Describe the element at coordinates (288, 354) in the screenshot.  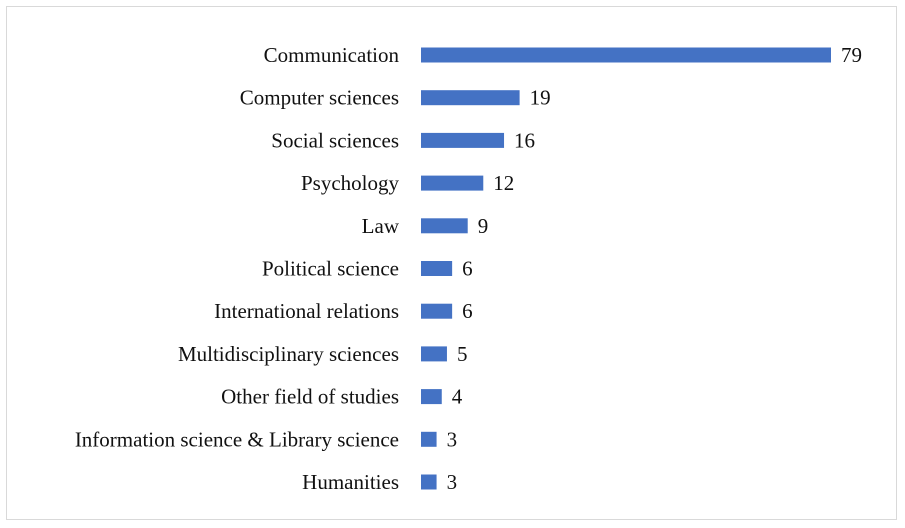
I see `category-label: Multidisciplinary sciences` at that location.